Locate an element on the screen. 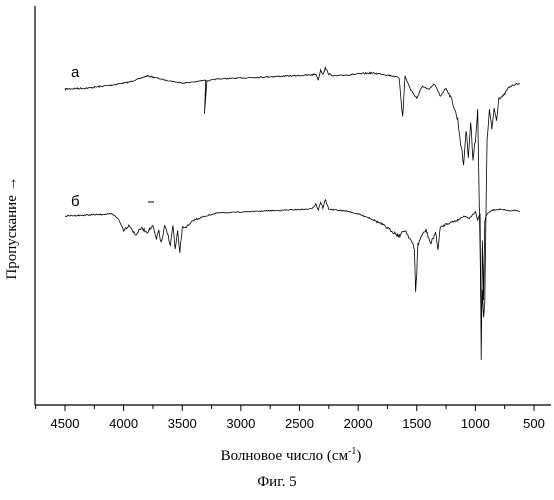 The width and height of the screenshot is (554, 500). x-tick-label-4500: 4500 is located at coordinates (65, 423).